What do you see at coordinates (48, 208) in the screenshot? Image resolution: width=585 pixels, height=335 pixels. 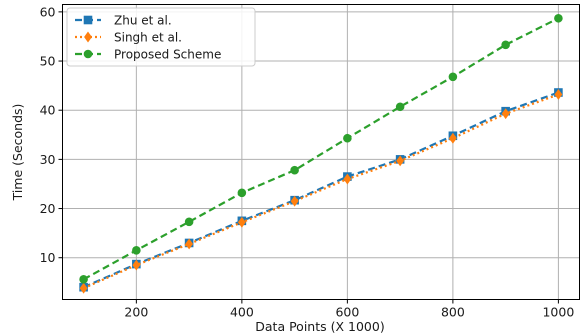 I see `y-tick-label: 20` at bounding box center [48, 208].